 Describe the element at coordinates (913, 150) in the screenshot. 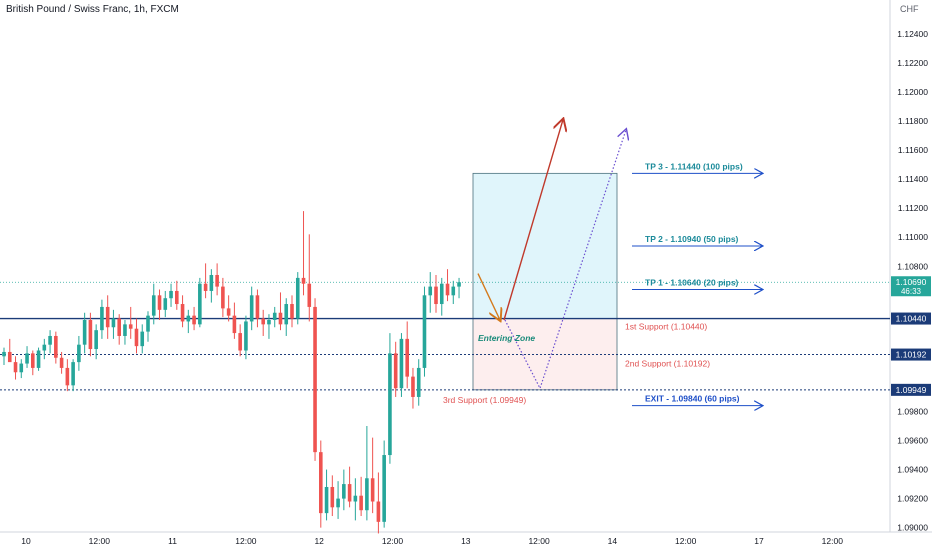

I see `y-tick-label: 1.11600` at that location.